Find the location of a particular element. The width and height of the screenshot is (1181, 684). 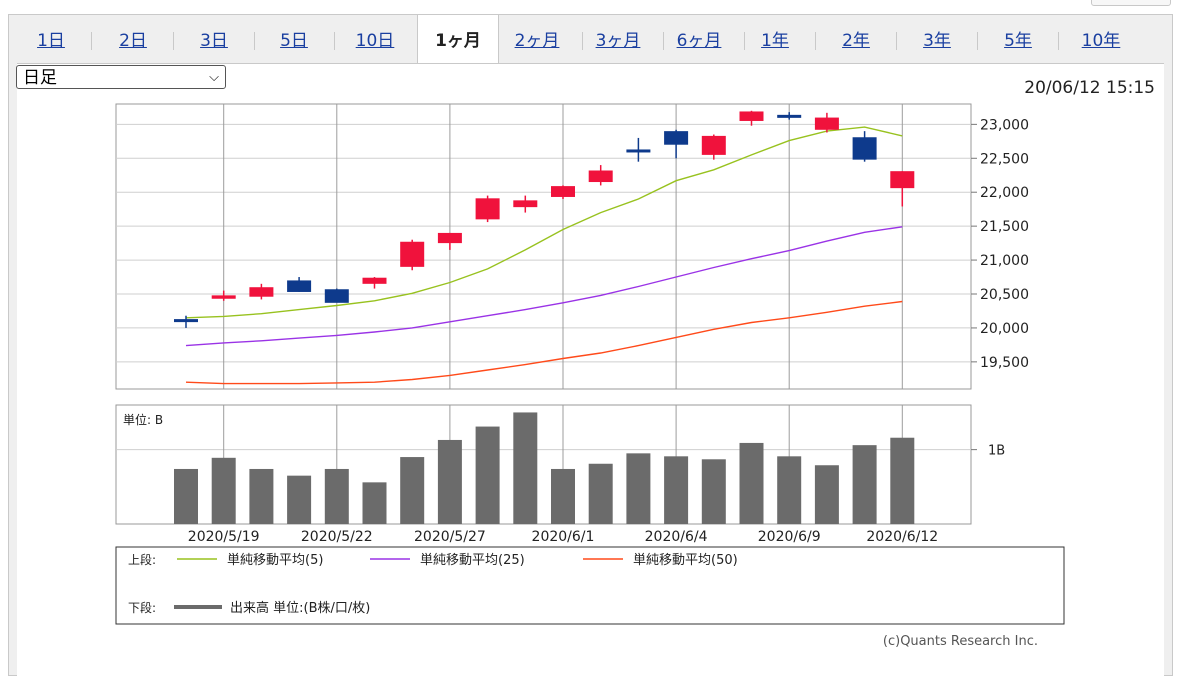

tab-period: 1年 is located at coordinates (775, 41).